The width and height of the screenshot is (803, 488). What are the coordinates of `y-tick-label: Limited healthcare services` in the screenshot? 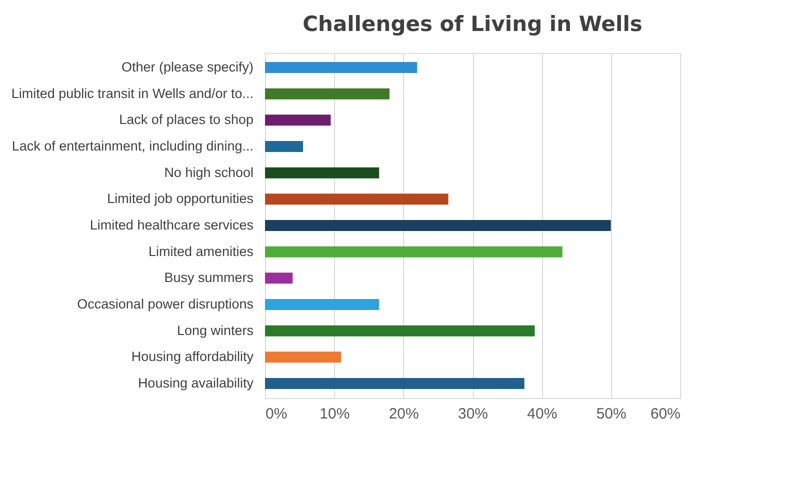 It's located at (172, 225).